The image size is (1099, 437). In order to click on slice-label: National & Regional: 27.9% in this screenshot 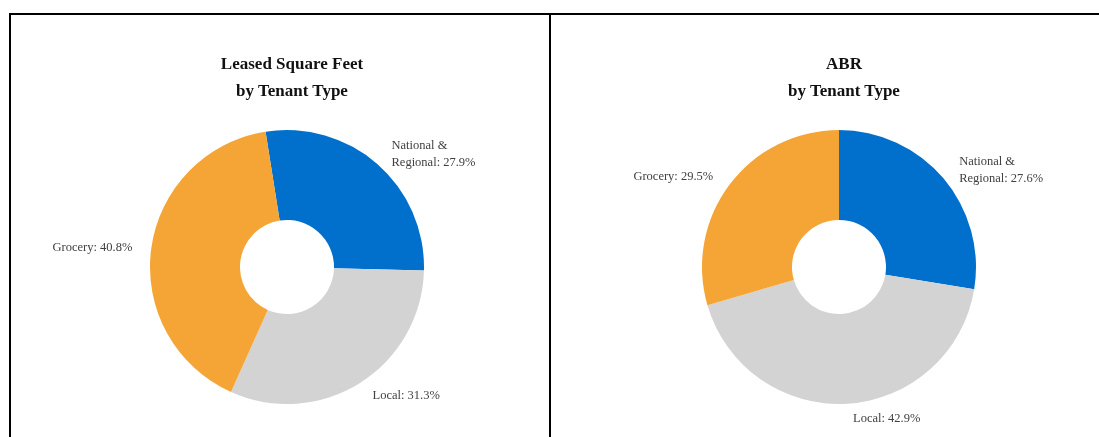, I will do `click(433, 153)`.